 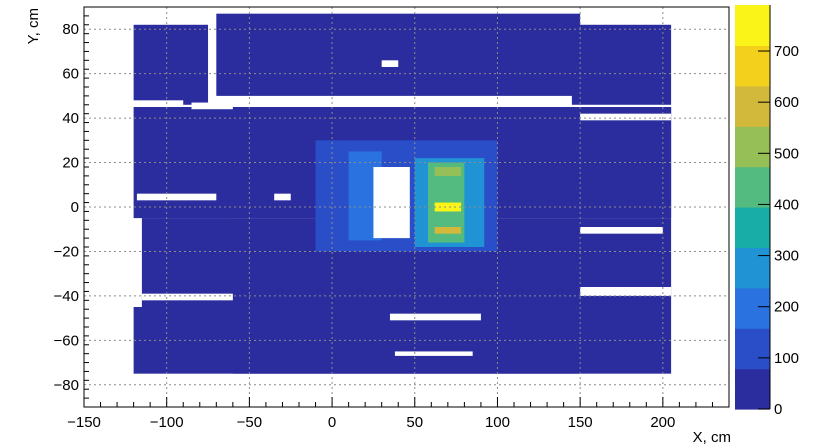 What do you see at coordinates (70, 163) in the screenshot?
I see `y-tick-label: 20` at bounding box center [70, 163].